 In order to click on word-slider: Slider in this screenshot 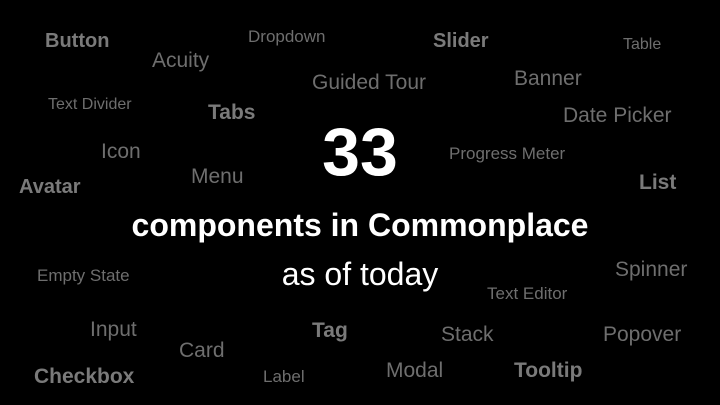, I will do `click(461, 41)`.